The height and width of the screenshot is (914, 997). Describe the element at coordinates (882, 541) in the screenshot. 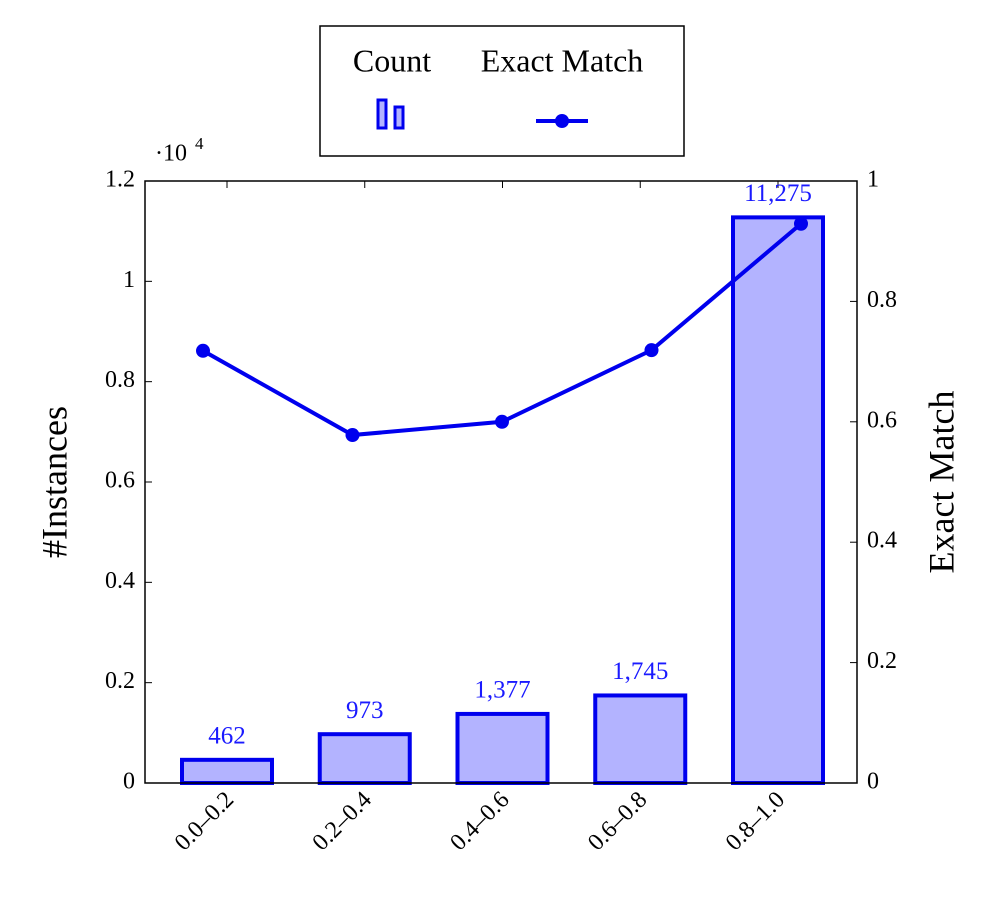

I see `y2-tick-label: 0.4` at that location.